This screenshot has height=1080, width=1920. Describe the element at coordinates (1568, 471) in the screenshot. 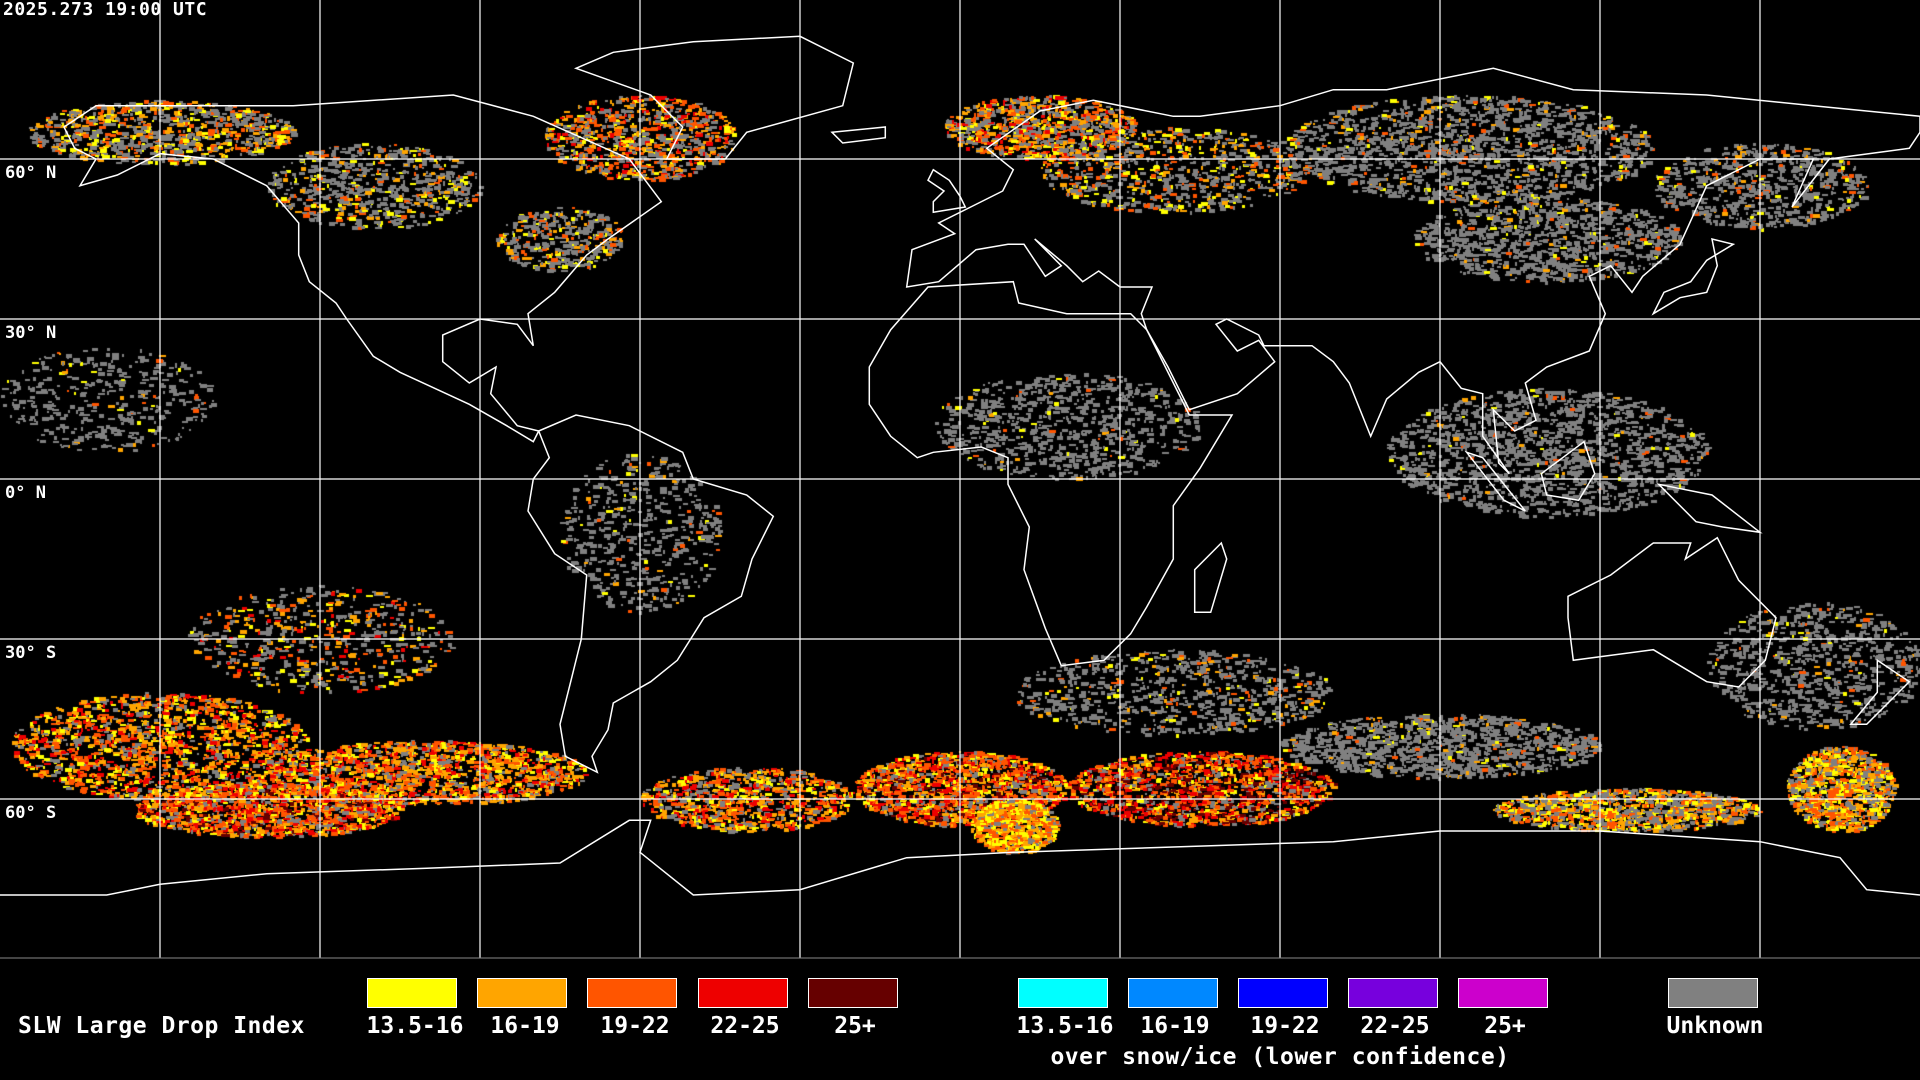

I see `coastline-borneo` at that location.